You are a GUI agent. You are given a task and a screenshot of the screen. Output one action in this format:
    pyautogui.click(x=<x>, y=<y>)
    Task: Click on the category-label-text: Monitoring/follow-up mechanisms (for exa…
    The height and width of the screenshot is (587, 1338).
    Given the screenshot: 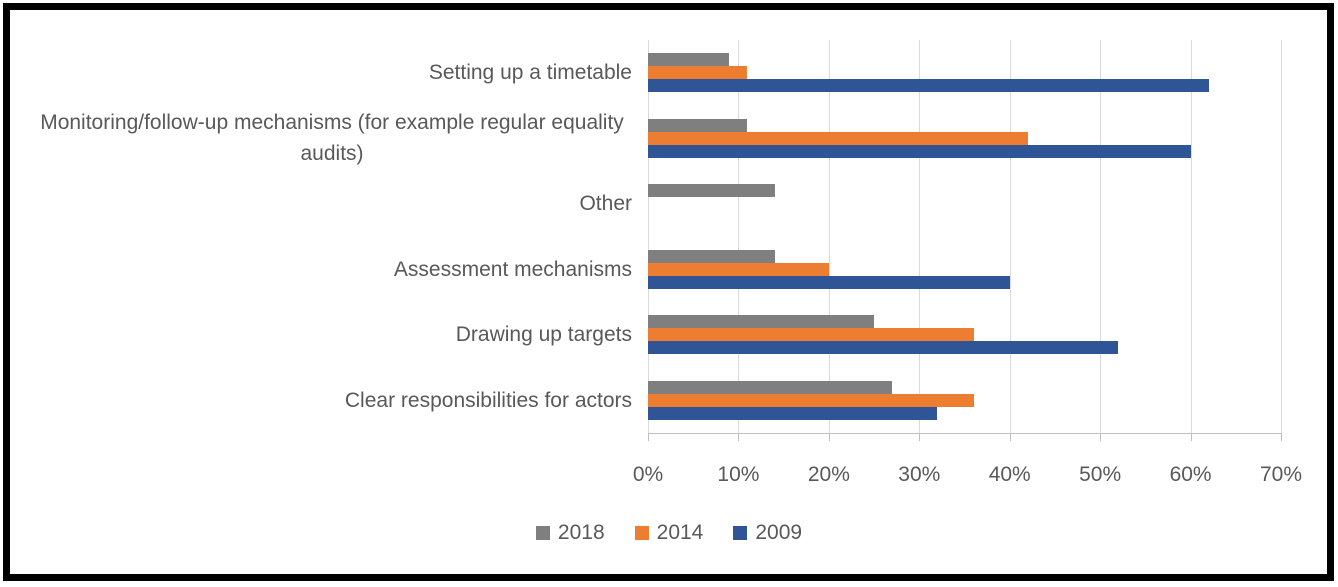 What is the action you would take?
    pyautogui.click(x=332, y=138)
    